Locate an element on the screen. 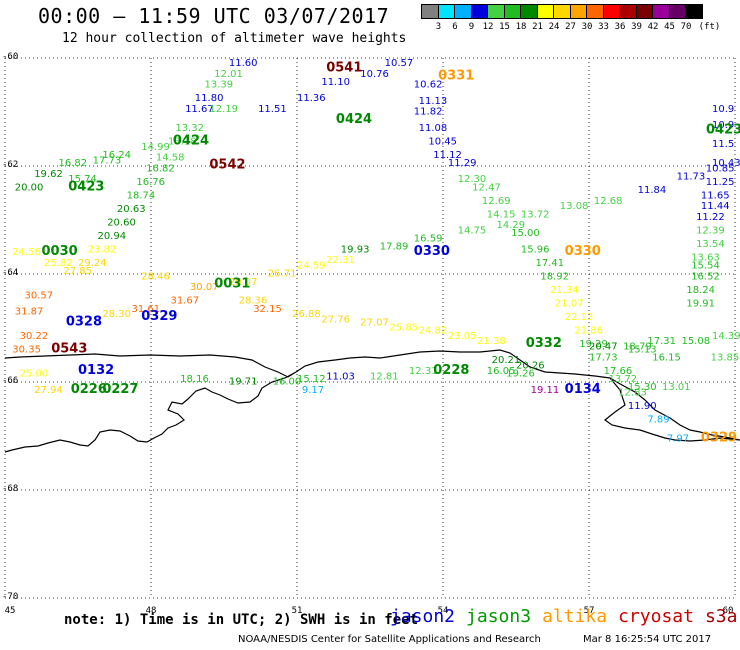 This screenshot has width=740, height=650. wave-height-value: 19.29 is located at coordinates (593, 344).